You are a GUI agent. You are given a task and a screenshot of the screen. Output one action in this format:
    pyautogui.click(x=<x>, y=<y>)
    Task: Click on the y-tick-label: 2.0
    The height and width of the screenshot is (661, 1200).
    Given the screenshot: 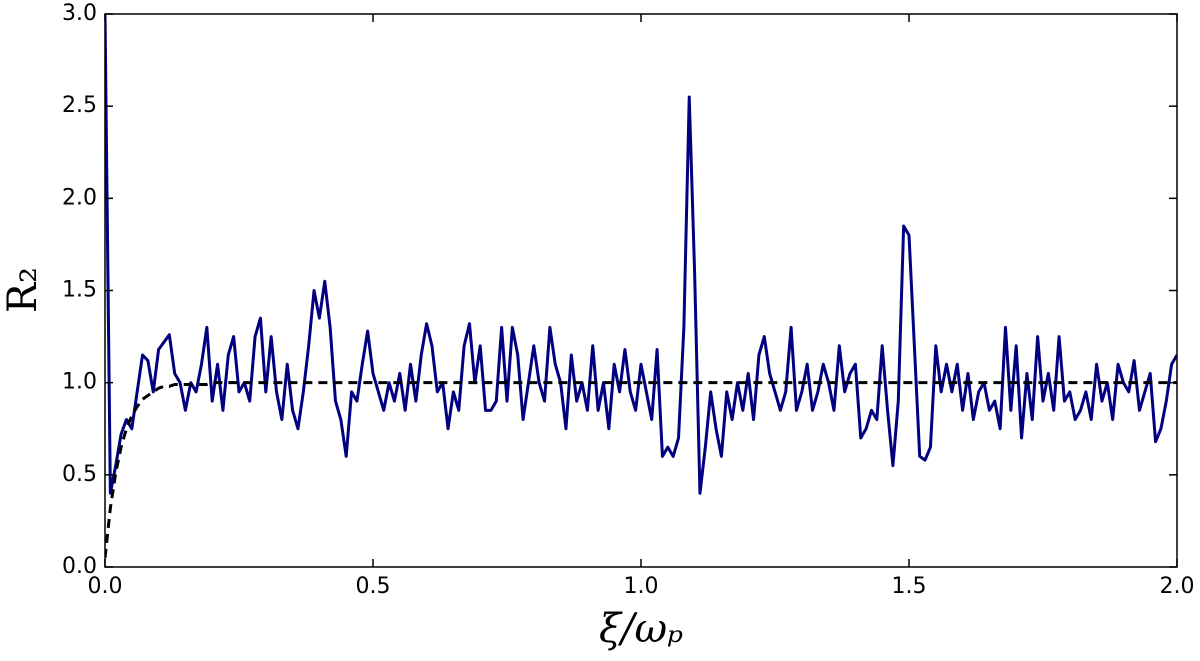 What is the action you would take?
    pyautogui.click(x=79, y=197)
    